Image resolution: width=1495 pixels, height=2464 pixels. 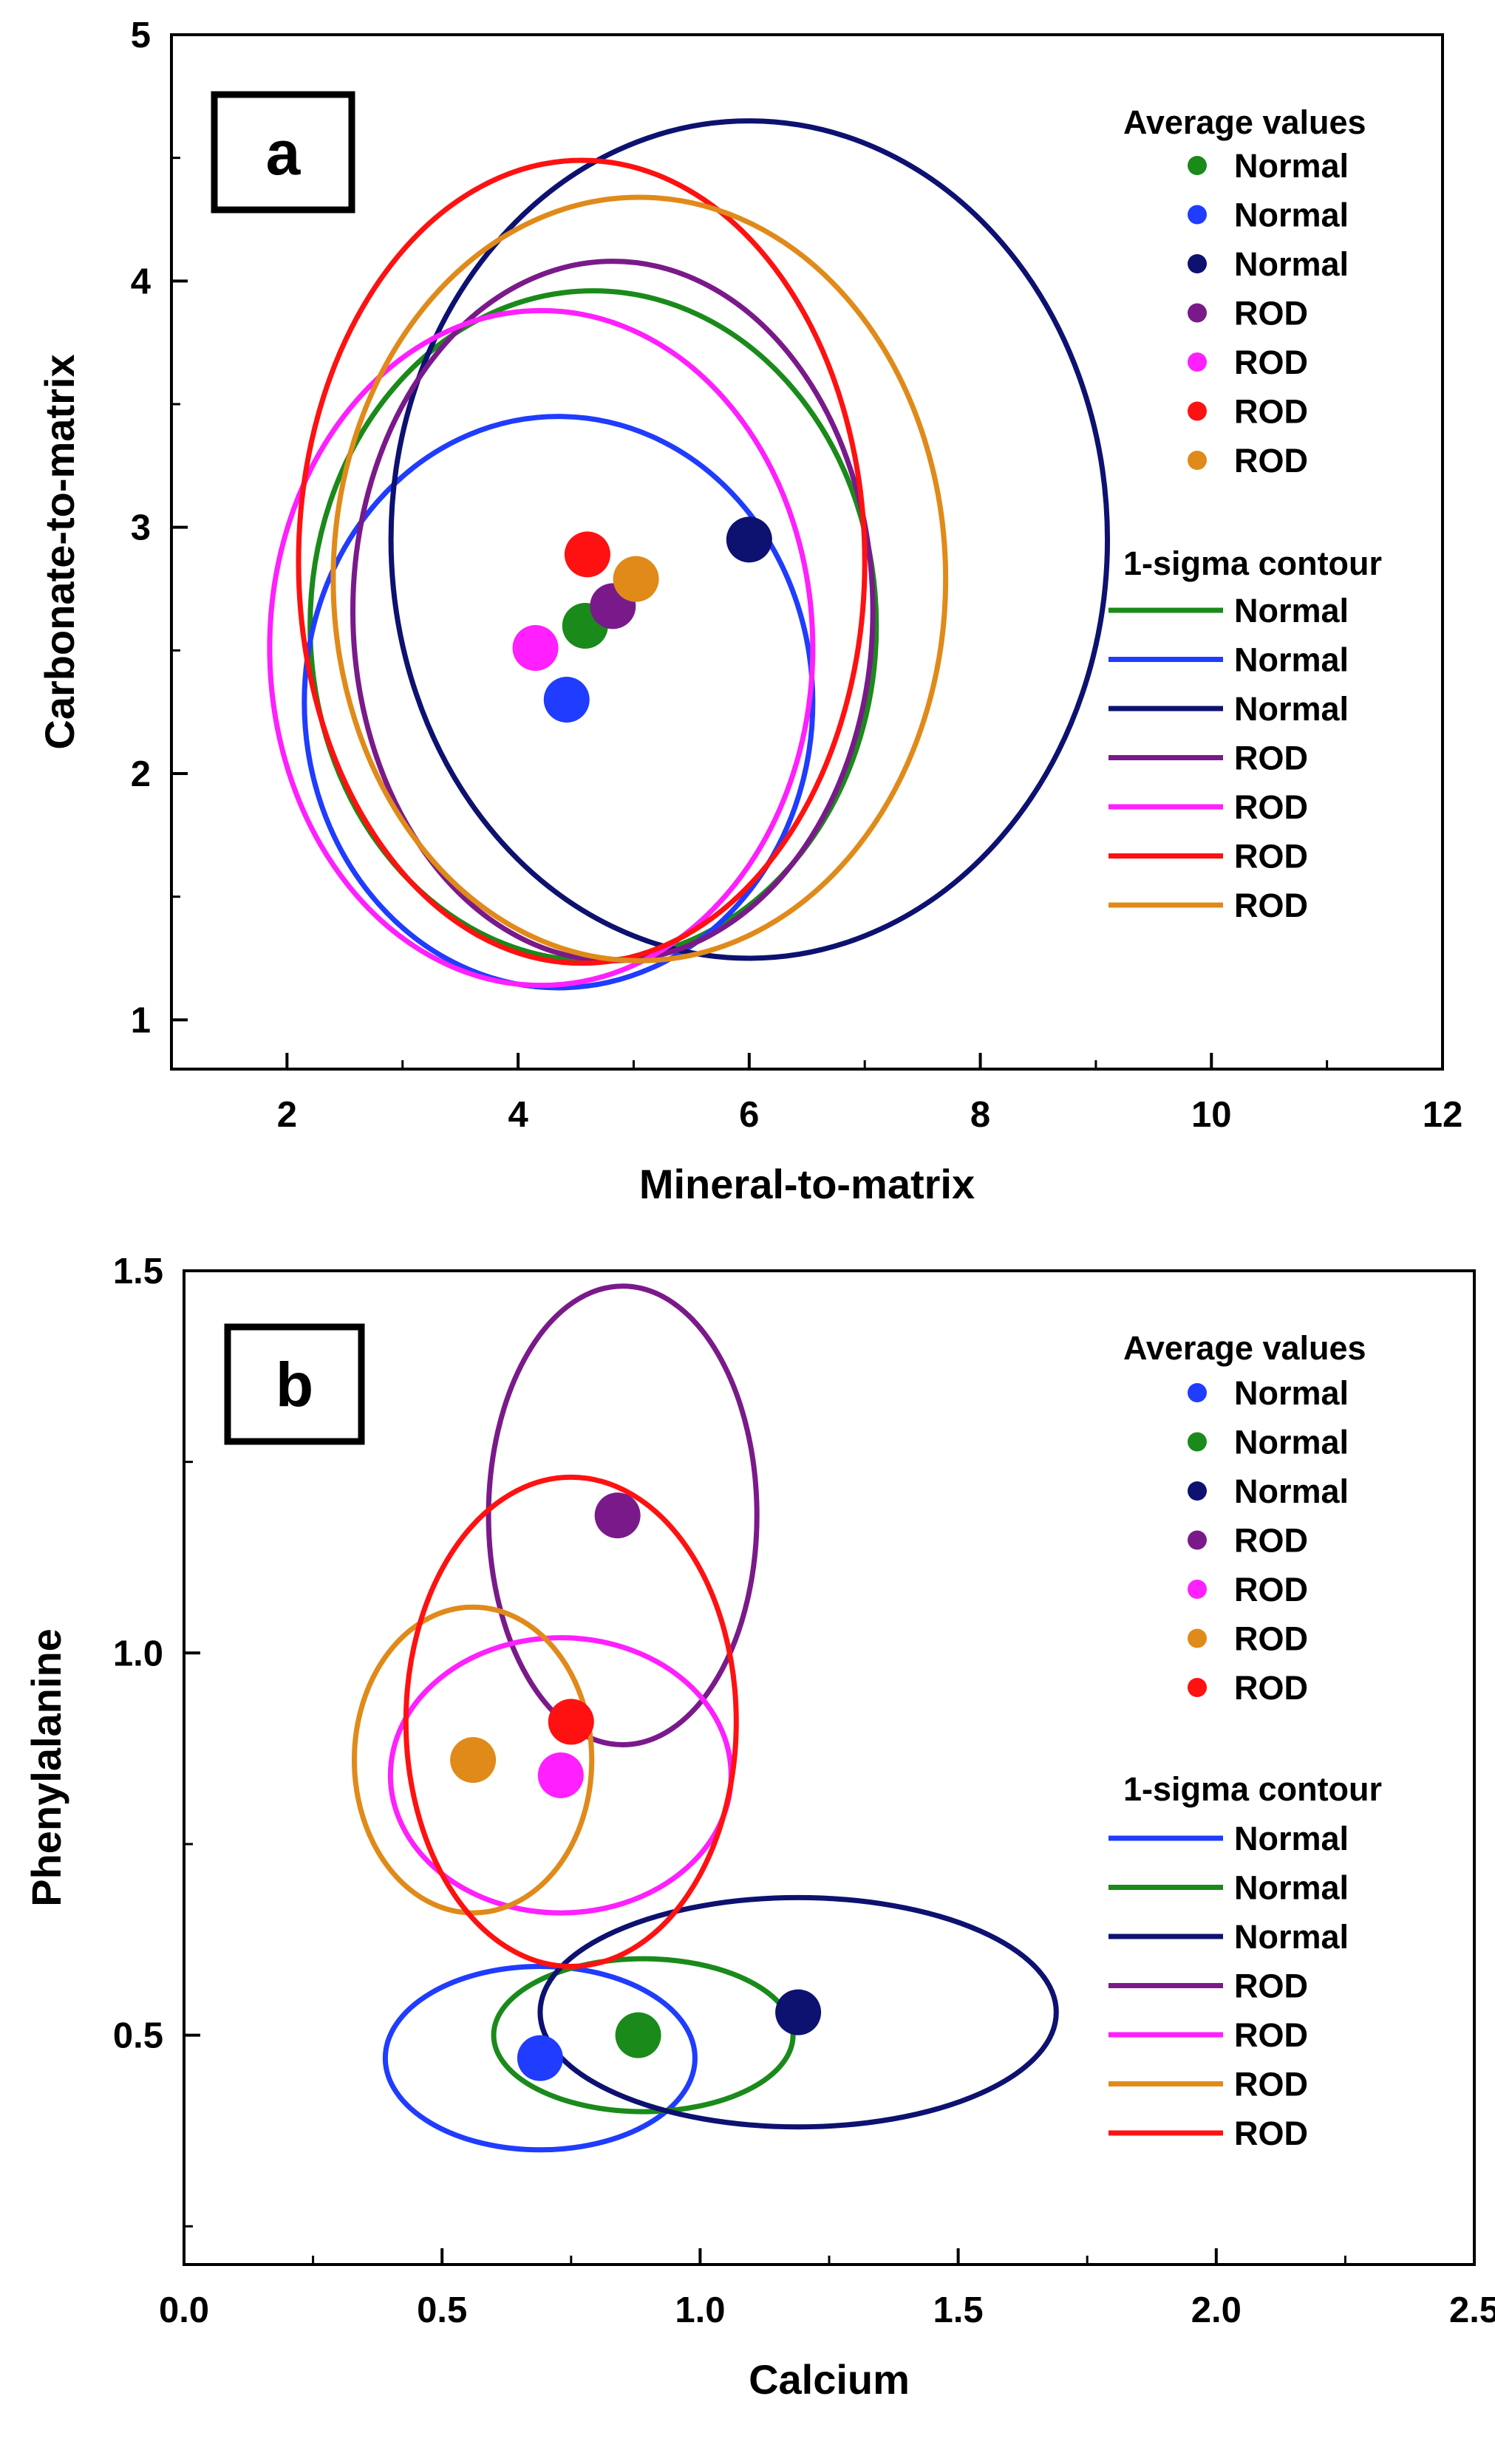 I want to click on panel-label: a, so click(x=284, y=153).